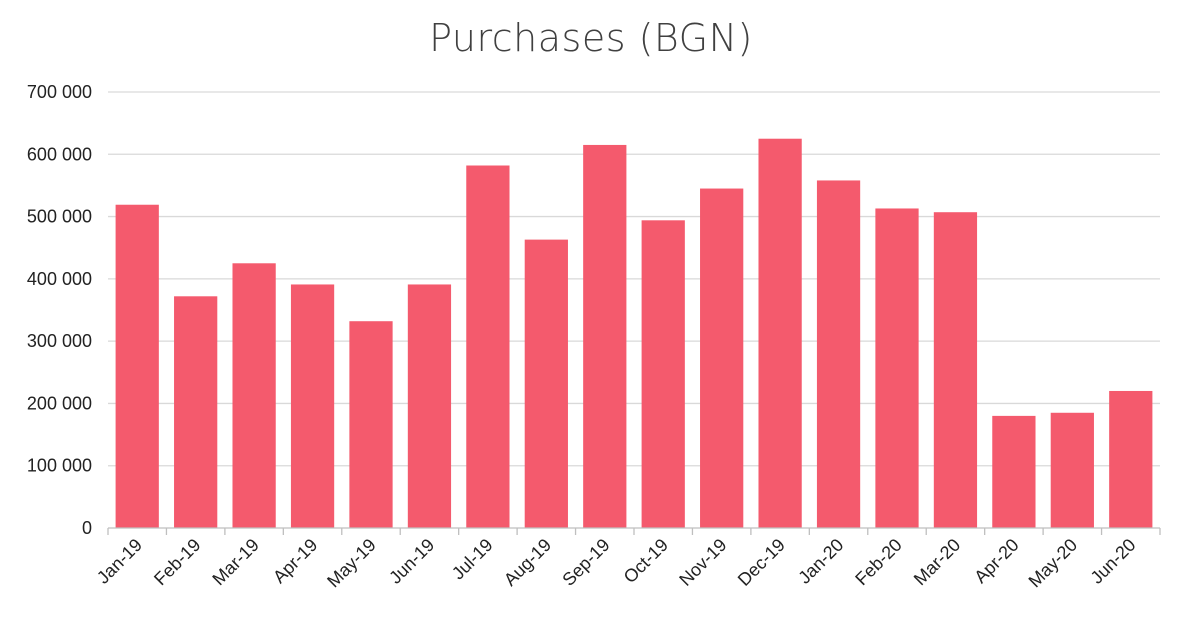 The image size is (1182, 620). What do you see at coordinates (59, 403) in the screenshot?
I see `y-tick-label: 200 000` at bounding box center [59, 403].